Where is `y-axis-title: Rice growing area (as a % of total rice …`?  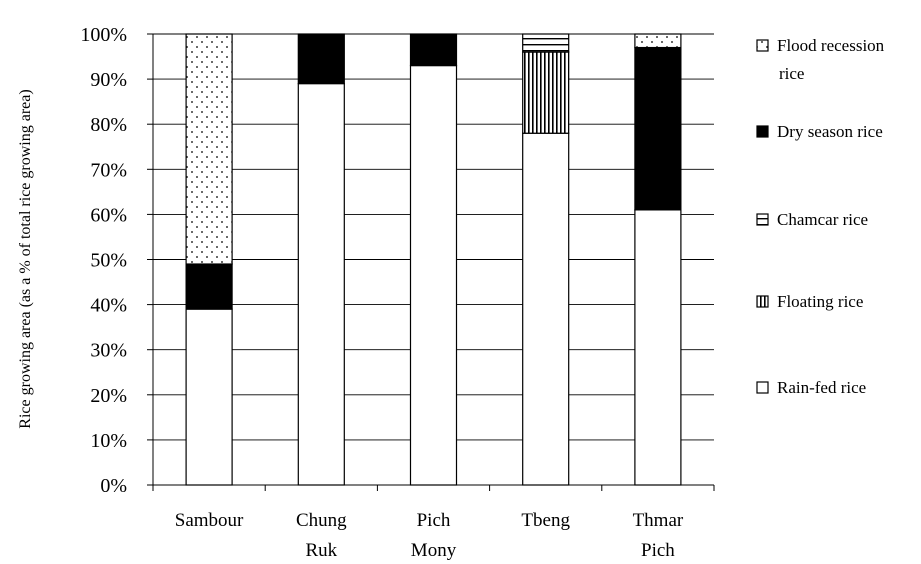
y-axis-title: Rice growing area (as a % of total rice … is located at coordinates (25, 258).